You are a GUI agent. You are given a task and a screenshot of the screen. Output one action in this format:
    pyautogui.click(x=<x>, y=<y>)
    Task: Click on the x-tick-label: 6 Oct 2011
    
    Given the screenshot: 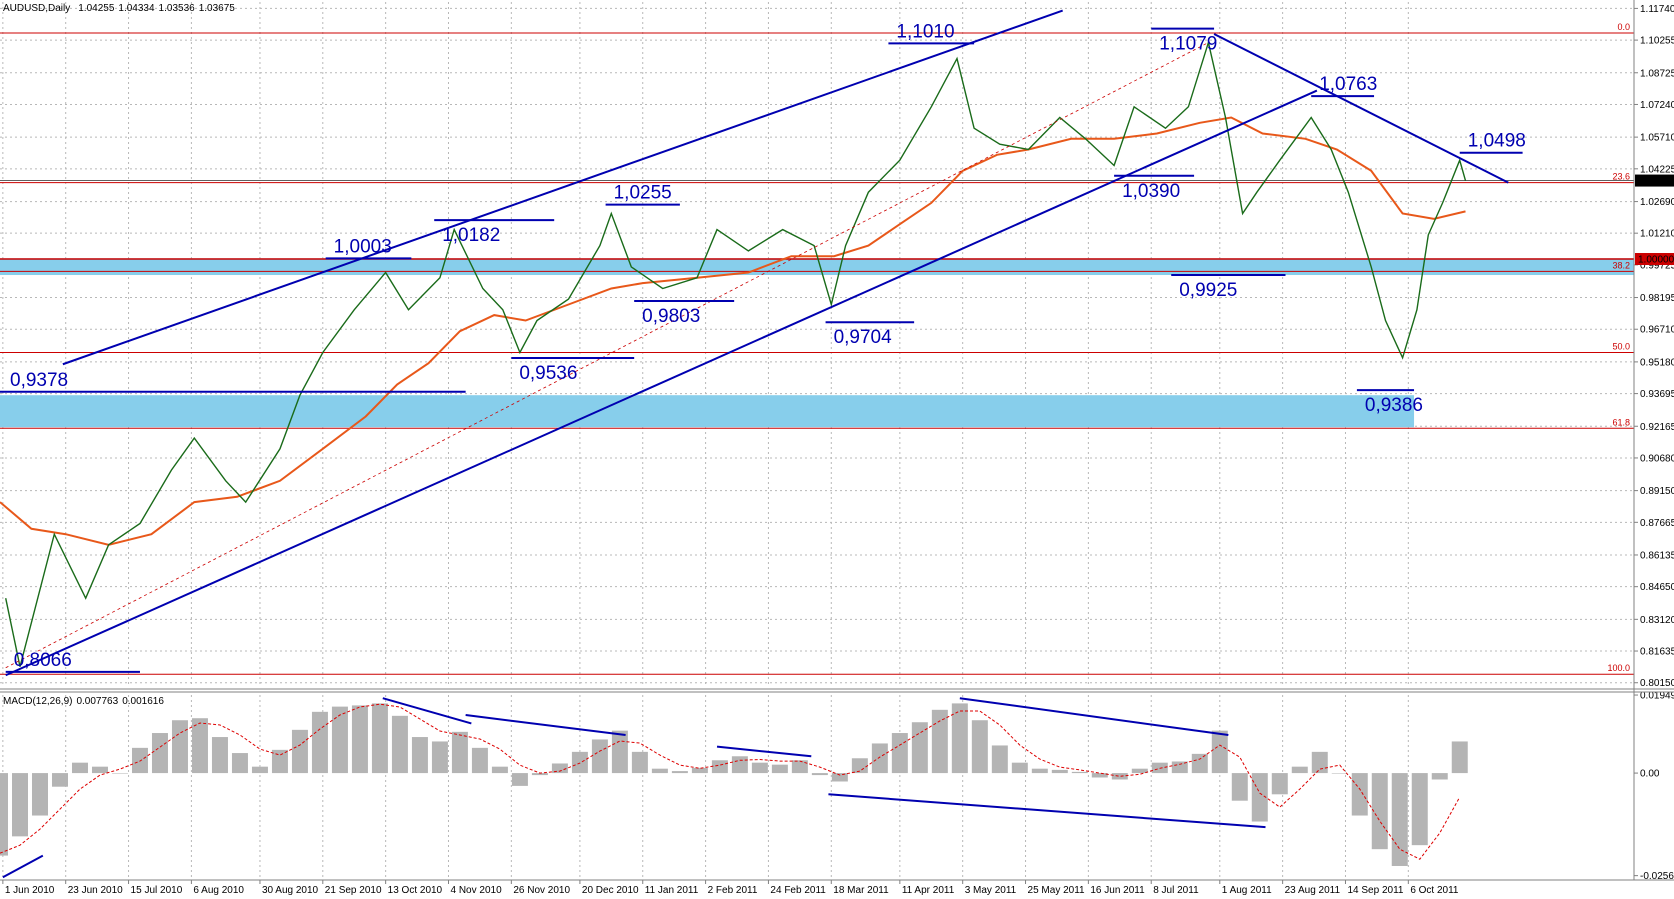 What is the action you would take?
    pyautogui.click(x=1434, y=890)
    